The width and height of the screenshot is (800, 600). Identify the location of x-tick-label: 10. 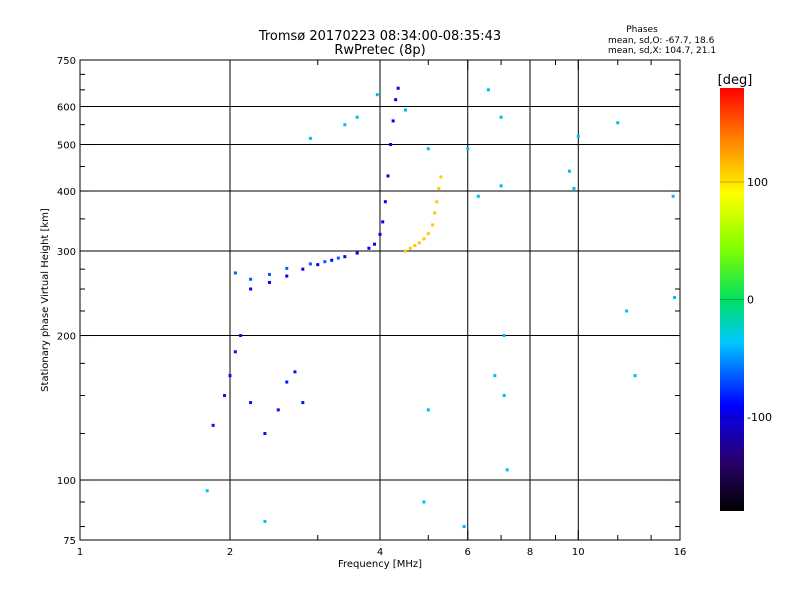
(578, 552).